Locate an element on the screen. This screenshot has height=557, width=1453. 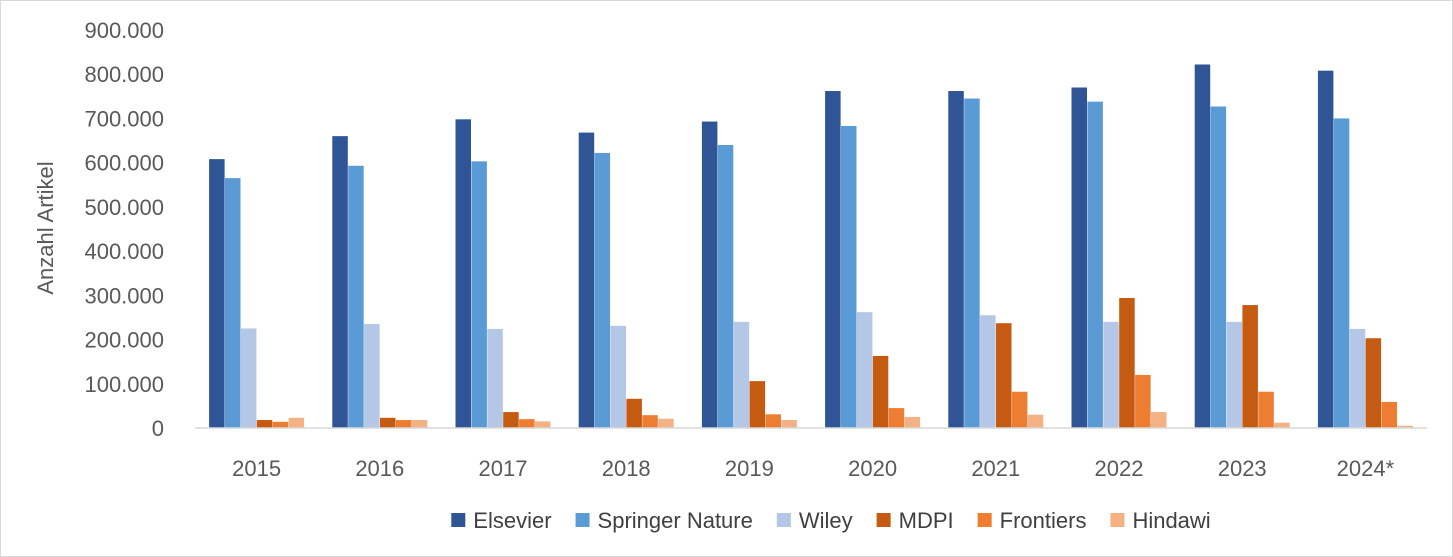
y-tick-label: 100.000 is located at coordinates (124, 384).